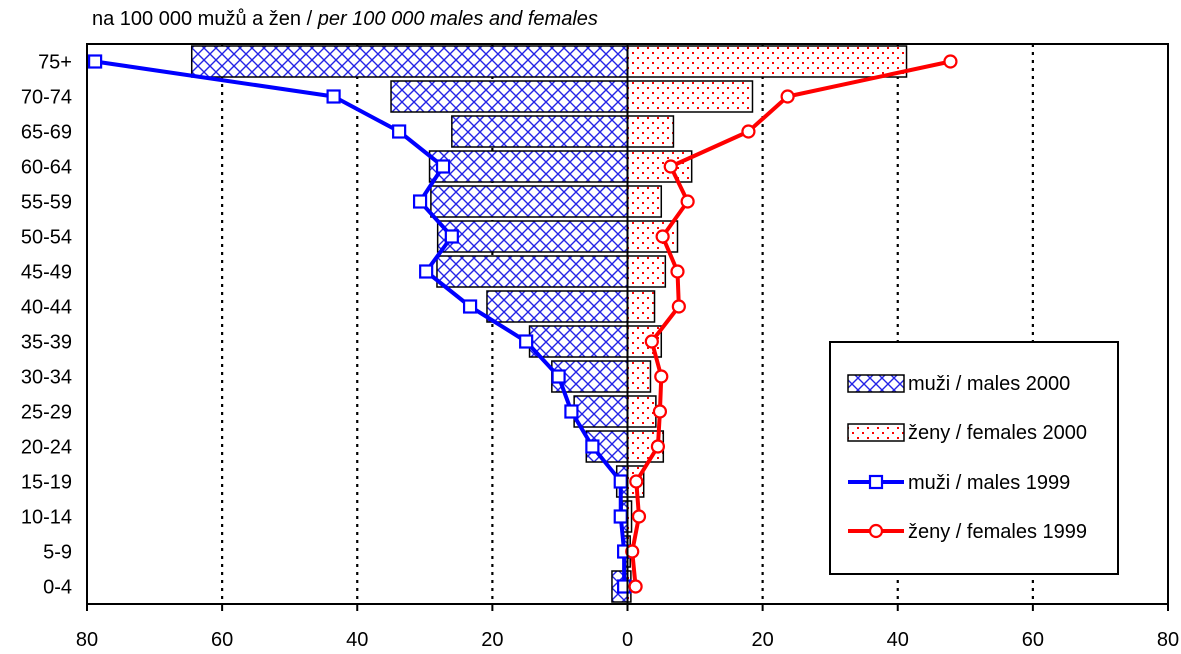 This screenshot has height=654, width=1181. What do you see at coordinates (46, 343) in the screenshot?
I see `y-tick-label: 35-39` at bounding box center [46, 343].